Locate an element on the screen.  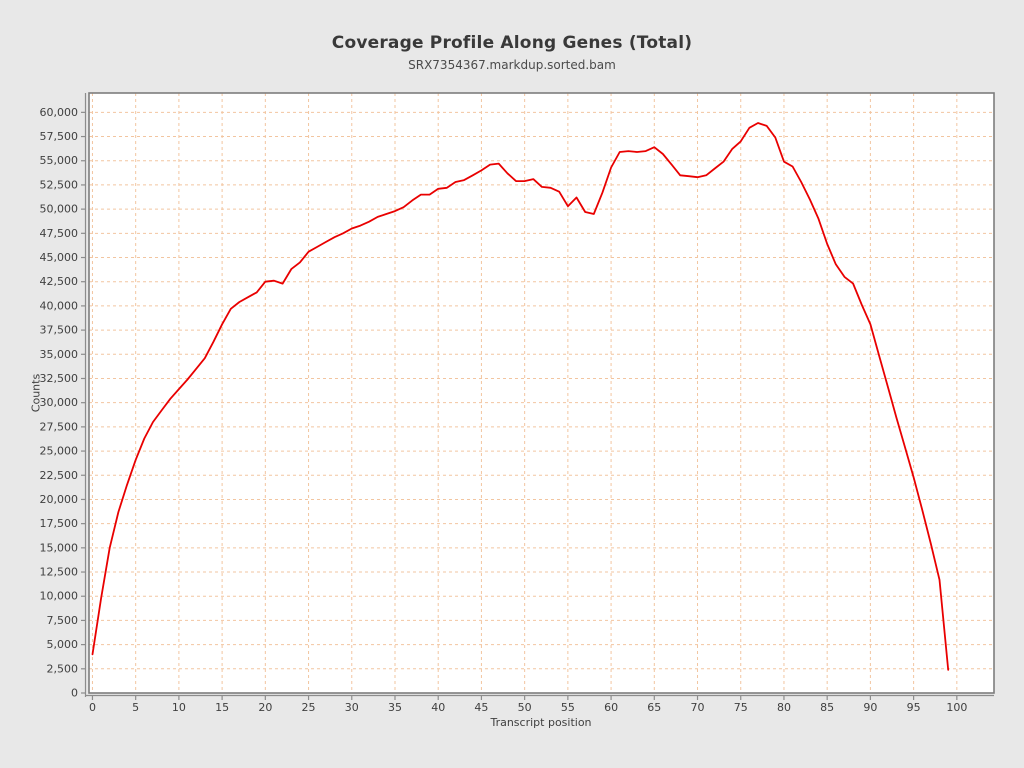
y-tick-label: 57,500 is located at coordinates (59, 136).